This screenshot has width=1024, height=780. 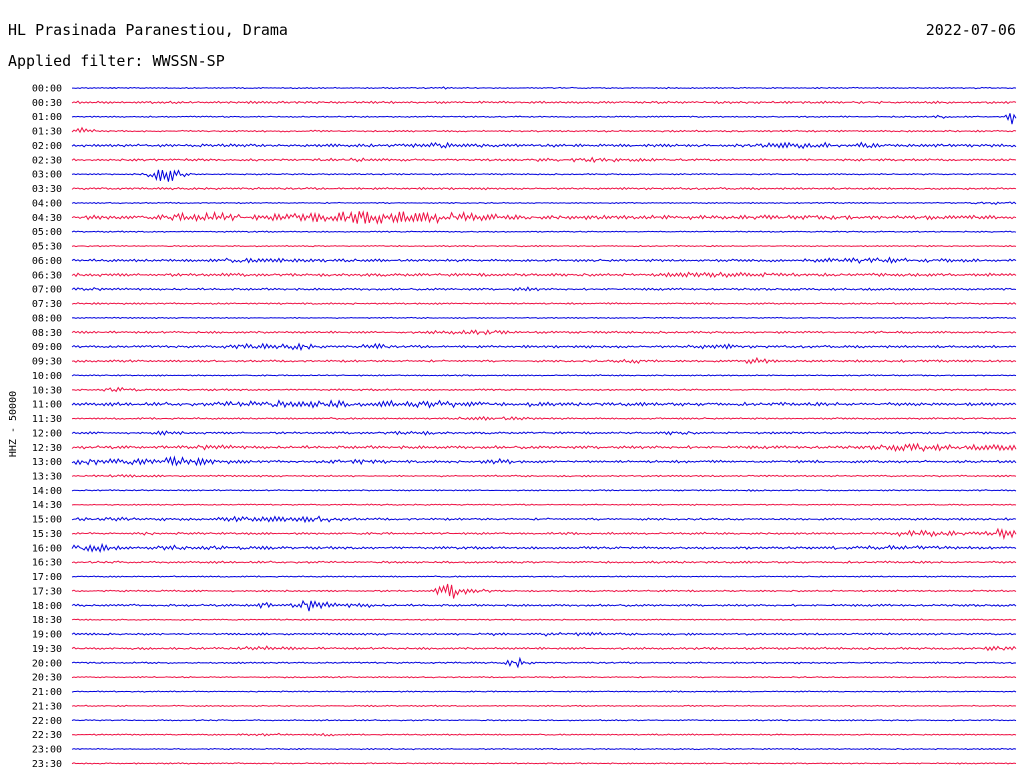 I want to click on time-tick-label: 13:30, so click(x=47, y=476).